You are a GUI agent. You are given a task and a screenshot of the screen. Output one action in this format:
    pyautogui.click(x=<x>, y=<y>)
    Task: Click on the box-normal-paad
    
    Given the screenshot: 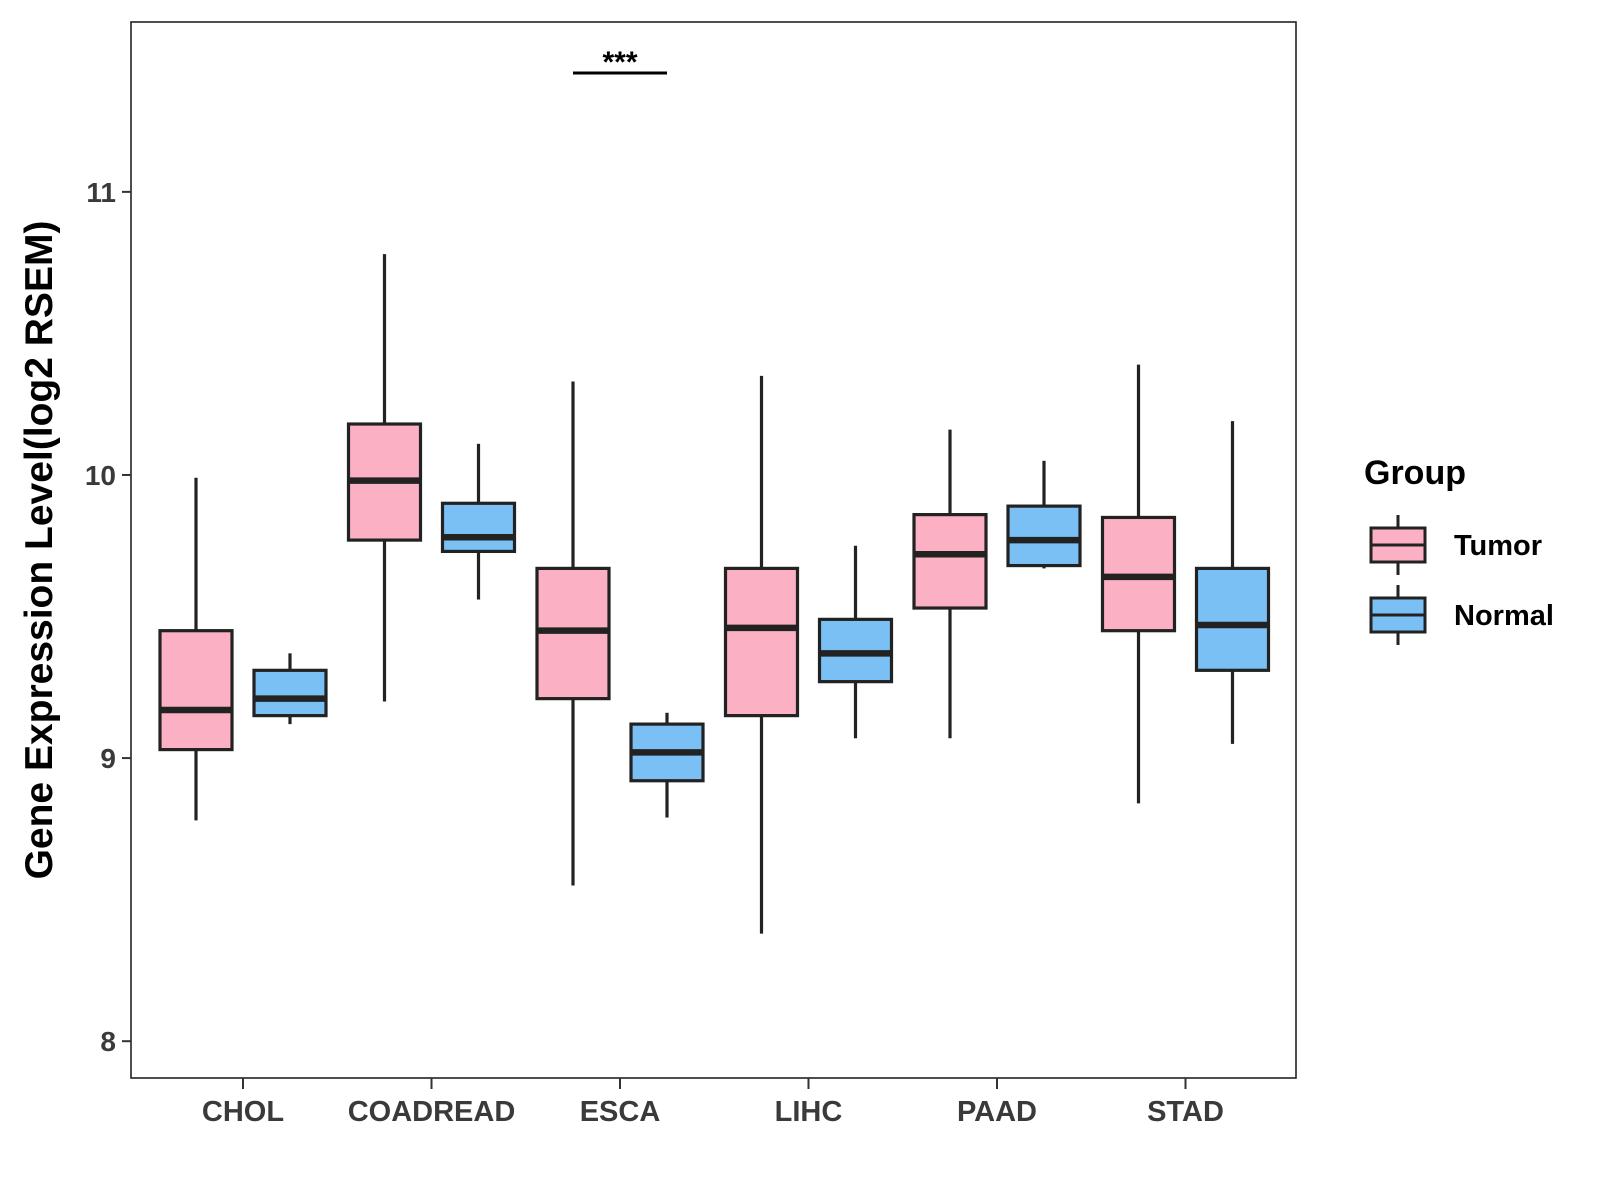 What is the action you would take?
    pyautogui.click(x=1044, y=514)
    